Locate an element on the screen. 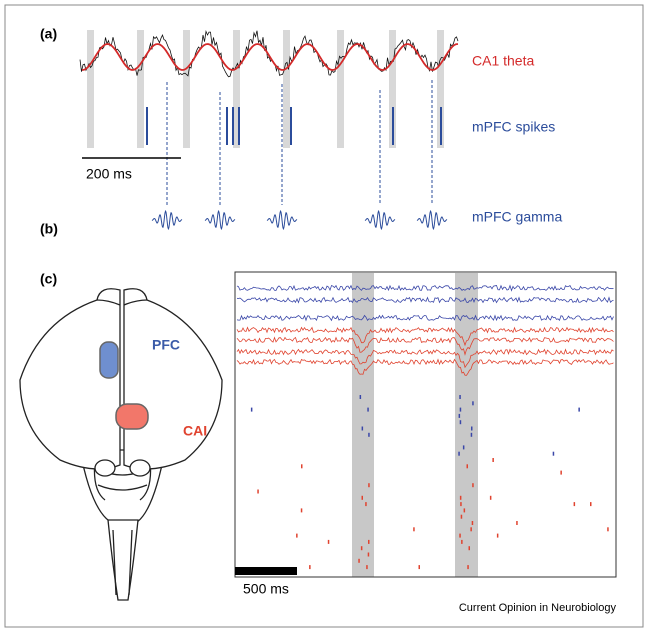 The width and height of the screenshot is (649, 633). footer: Current Opinion in Neurobiology is located at coordinates (538, 608).